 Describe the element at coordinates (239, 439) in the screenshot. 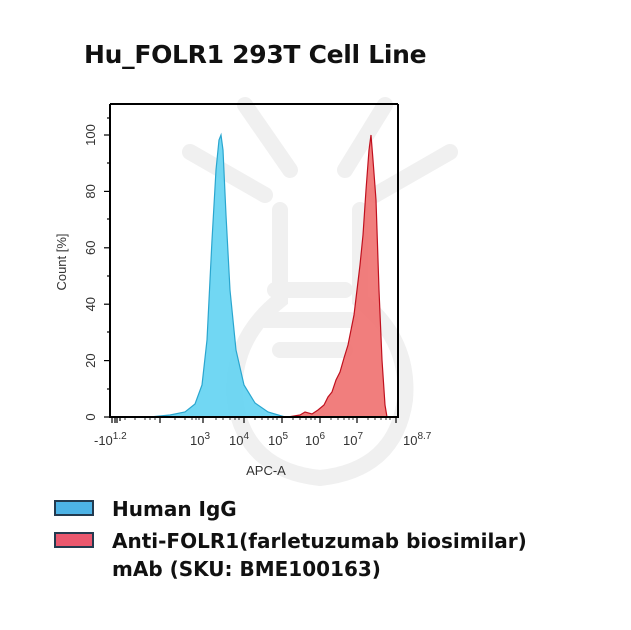

I see `svg-text: 10⁴` at that location.